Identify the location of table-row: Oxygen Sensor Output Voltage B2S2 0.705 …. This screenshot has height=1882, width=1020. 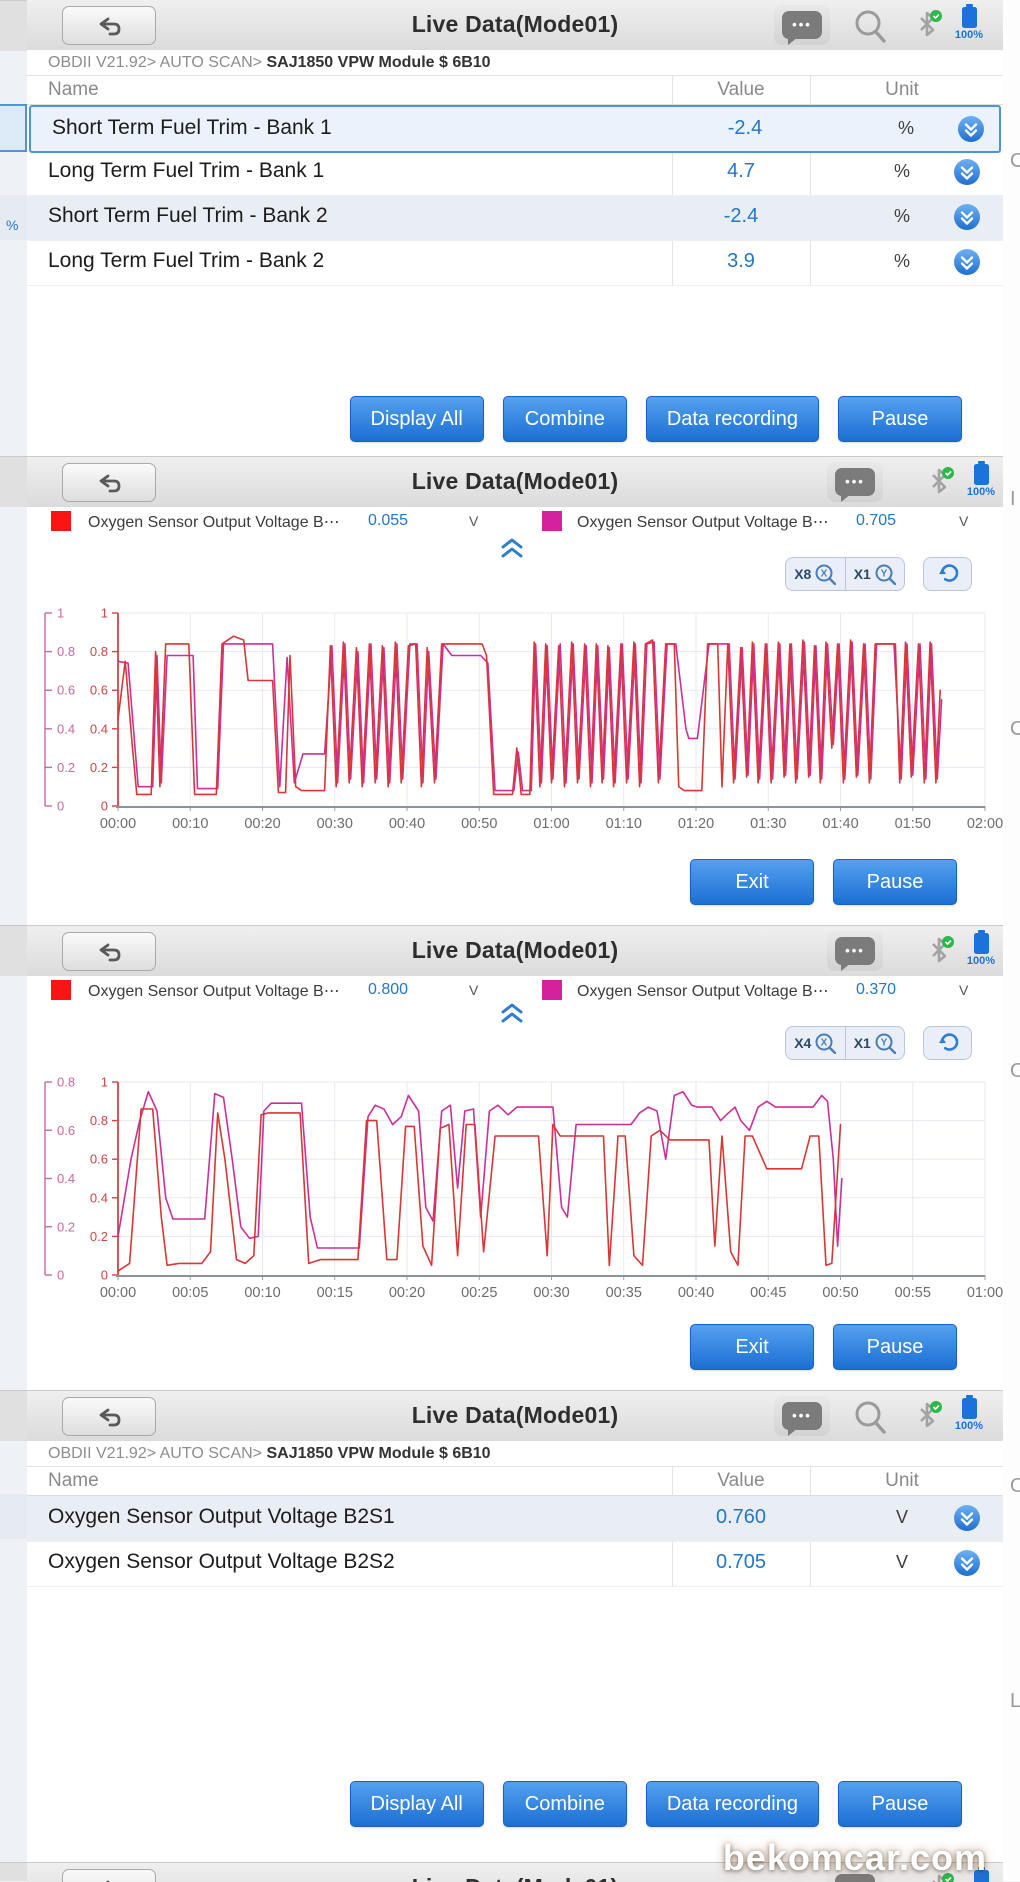
(515, 1564).